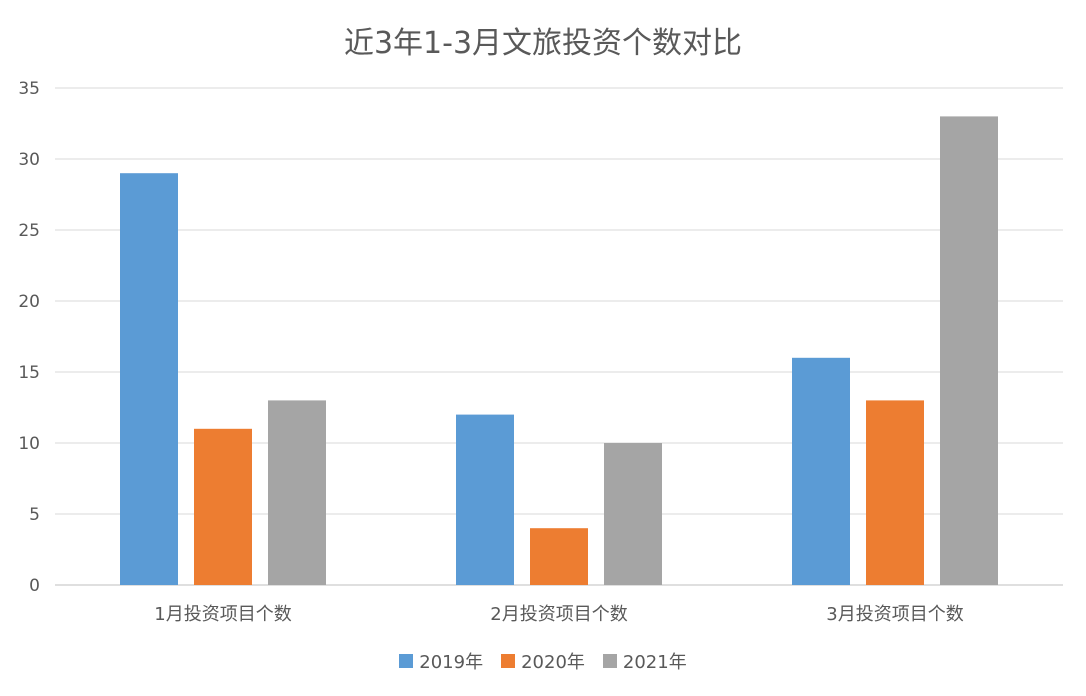  Describe the element at coordinates (559, 556) in the screenshot. I see `bar-2020年-2` at that location.